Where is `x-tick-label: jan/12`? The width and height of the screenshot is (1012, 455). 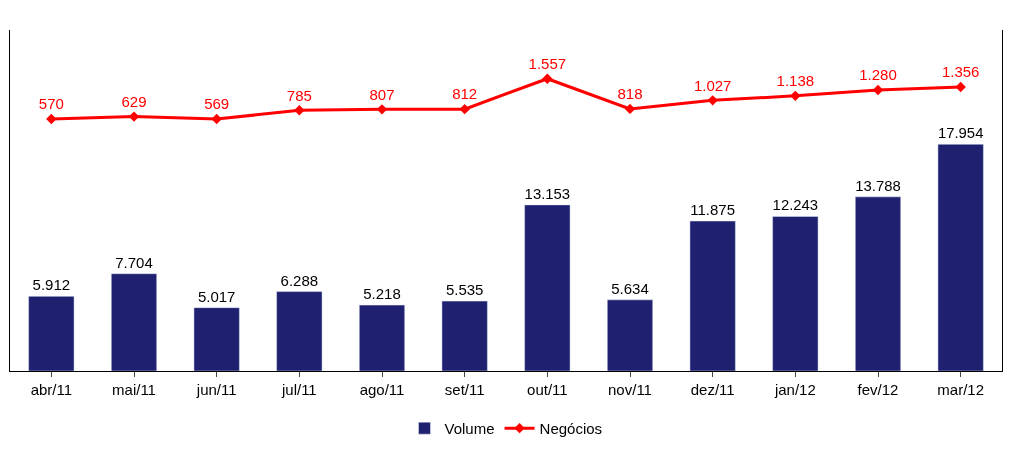
x-tick-label: jan/12 is located at coordinates (794, 389).